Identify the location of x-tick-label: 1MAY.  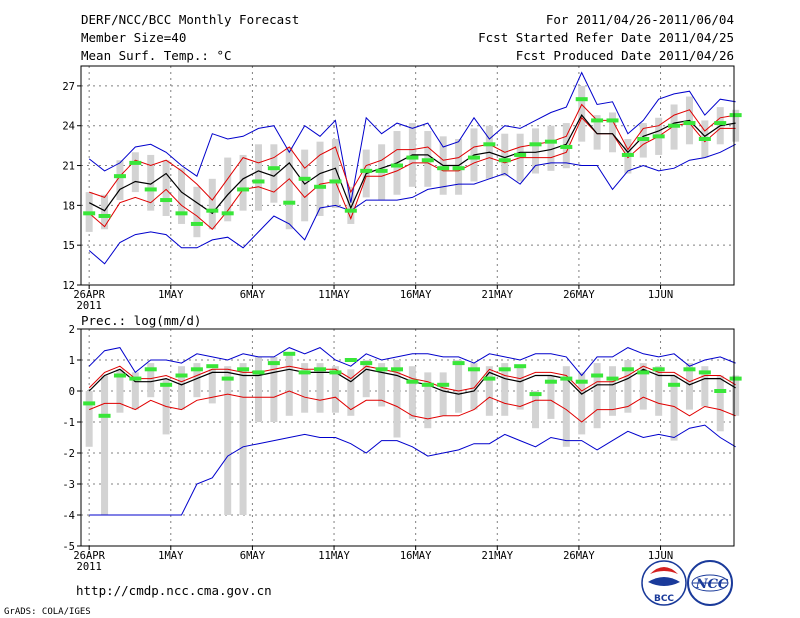
(171, 295).